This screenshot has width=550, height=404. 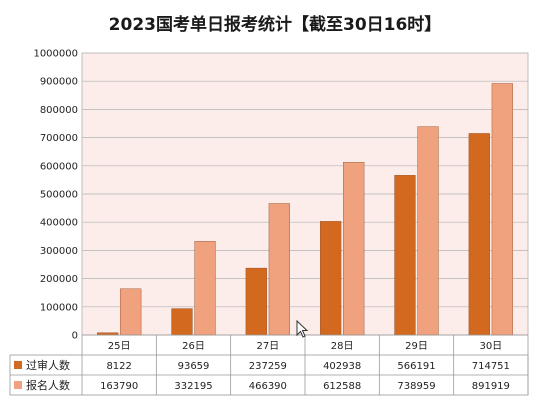 What do you see at coordinates (490, 346) in the screenshot?
I see `x-category-label: 30日` at bounding box center [490, 346].